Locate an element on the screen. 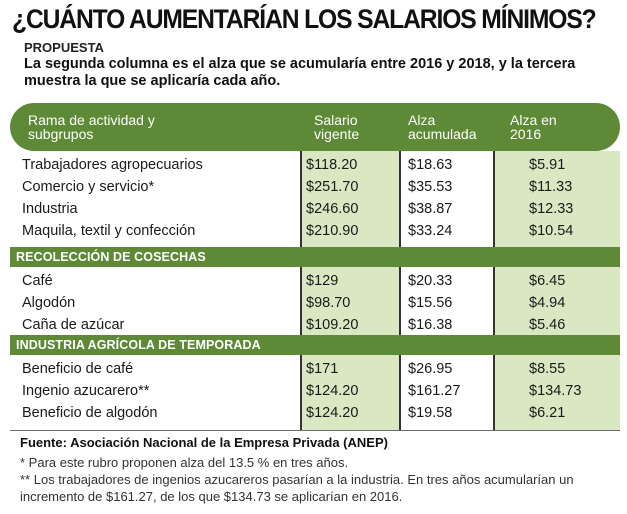  group-label: INDUSTRIA AGRÍCOLA DE TEMPORADA is located at coordinates (138, 345).